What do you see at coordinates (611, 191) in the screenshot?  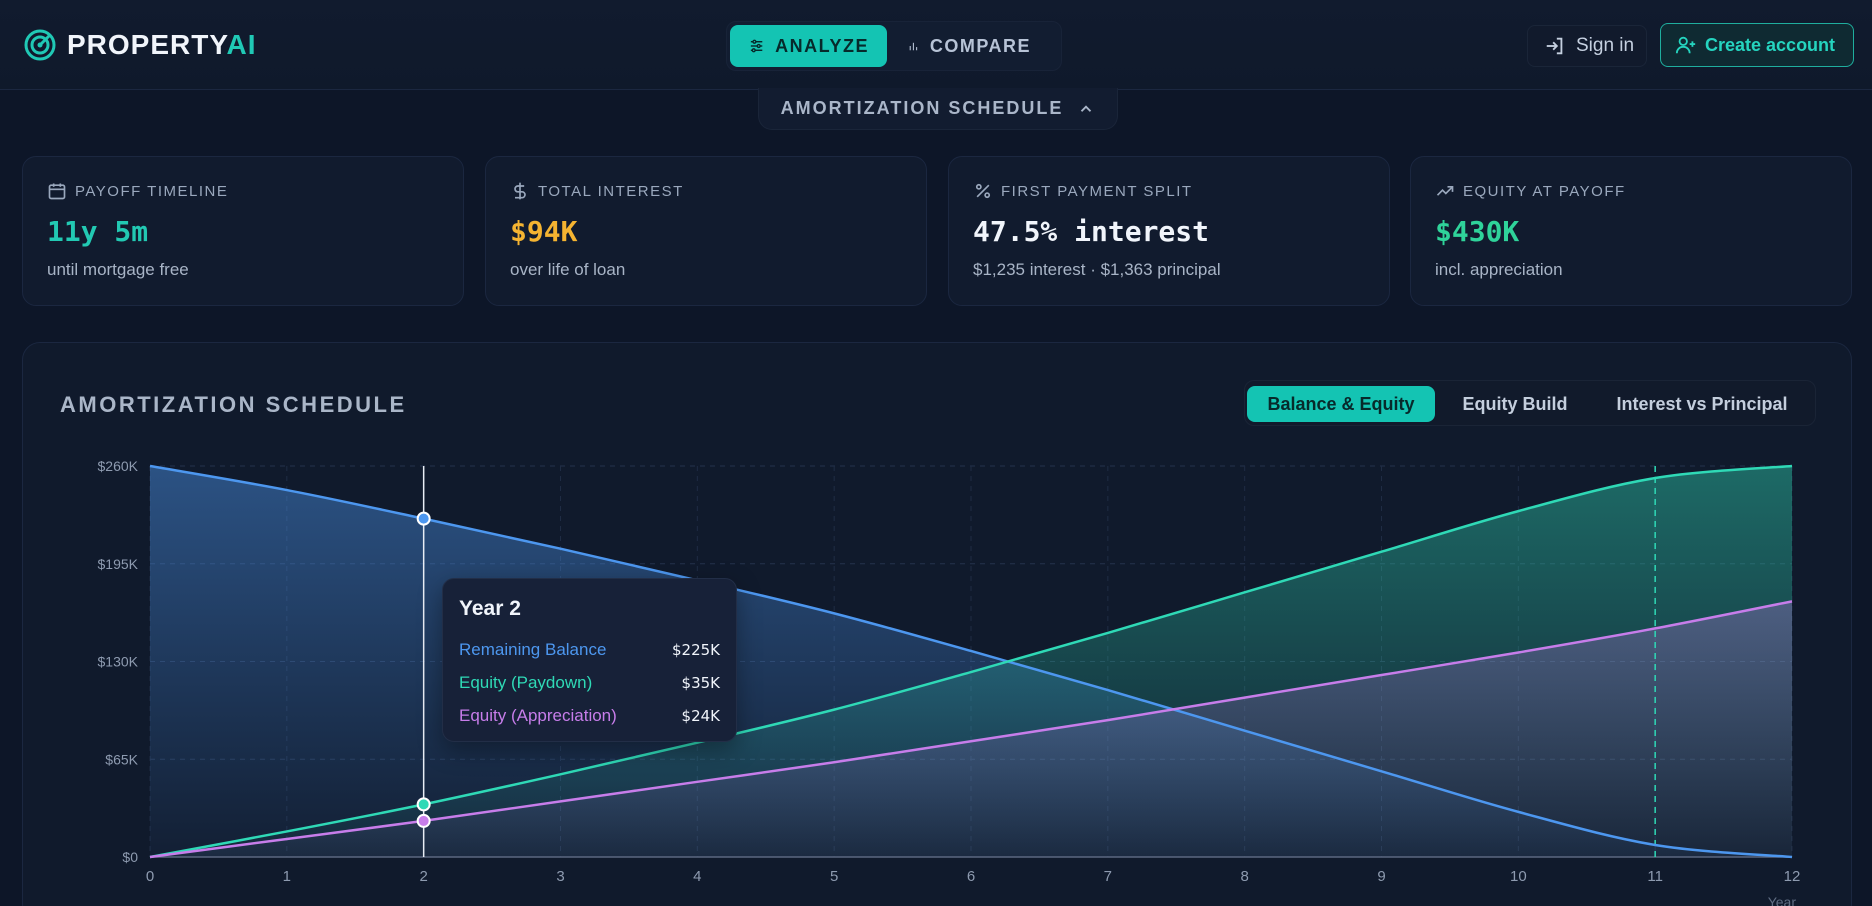 I see `card-label: TOTAL INTEREST` at bounding box center [611, 191].